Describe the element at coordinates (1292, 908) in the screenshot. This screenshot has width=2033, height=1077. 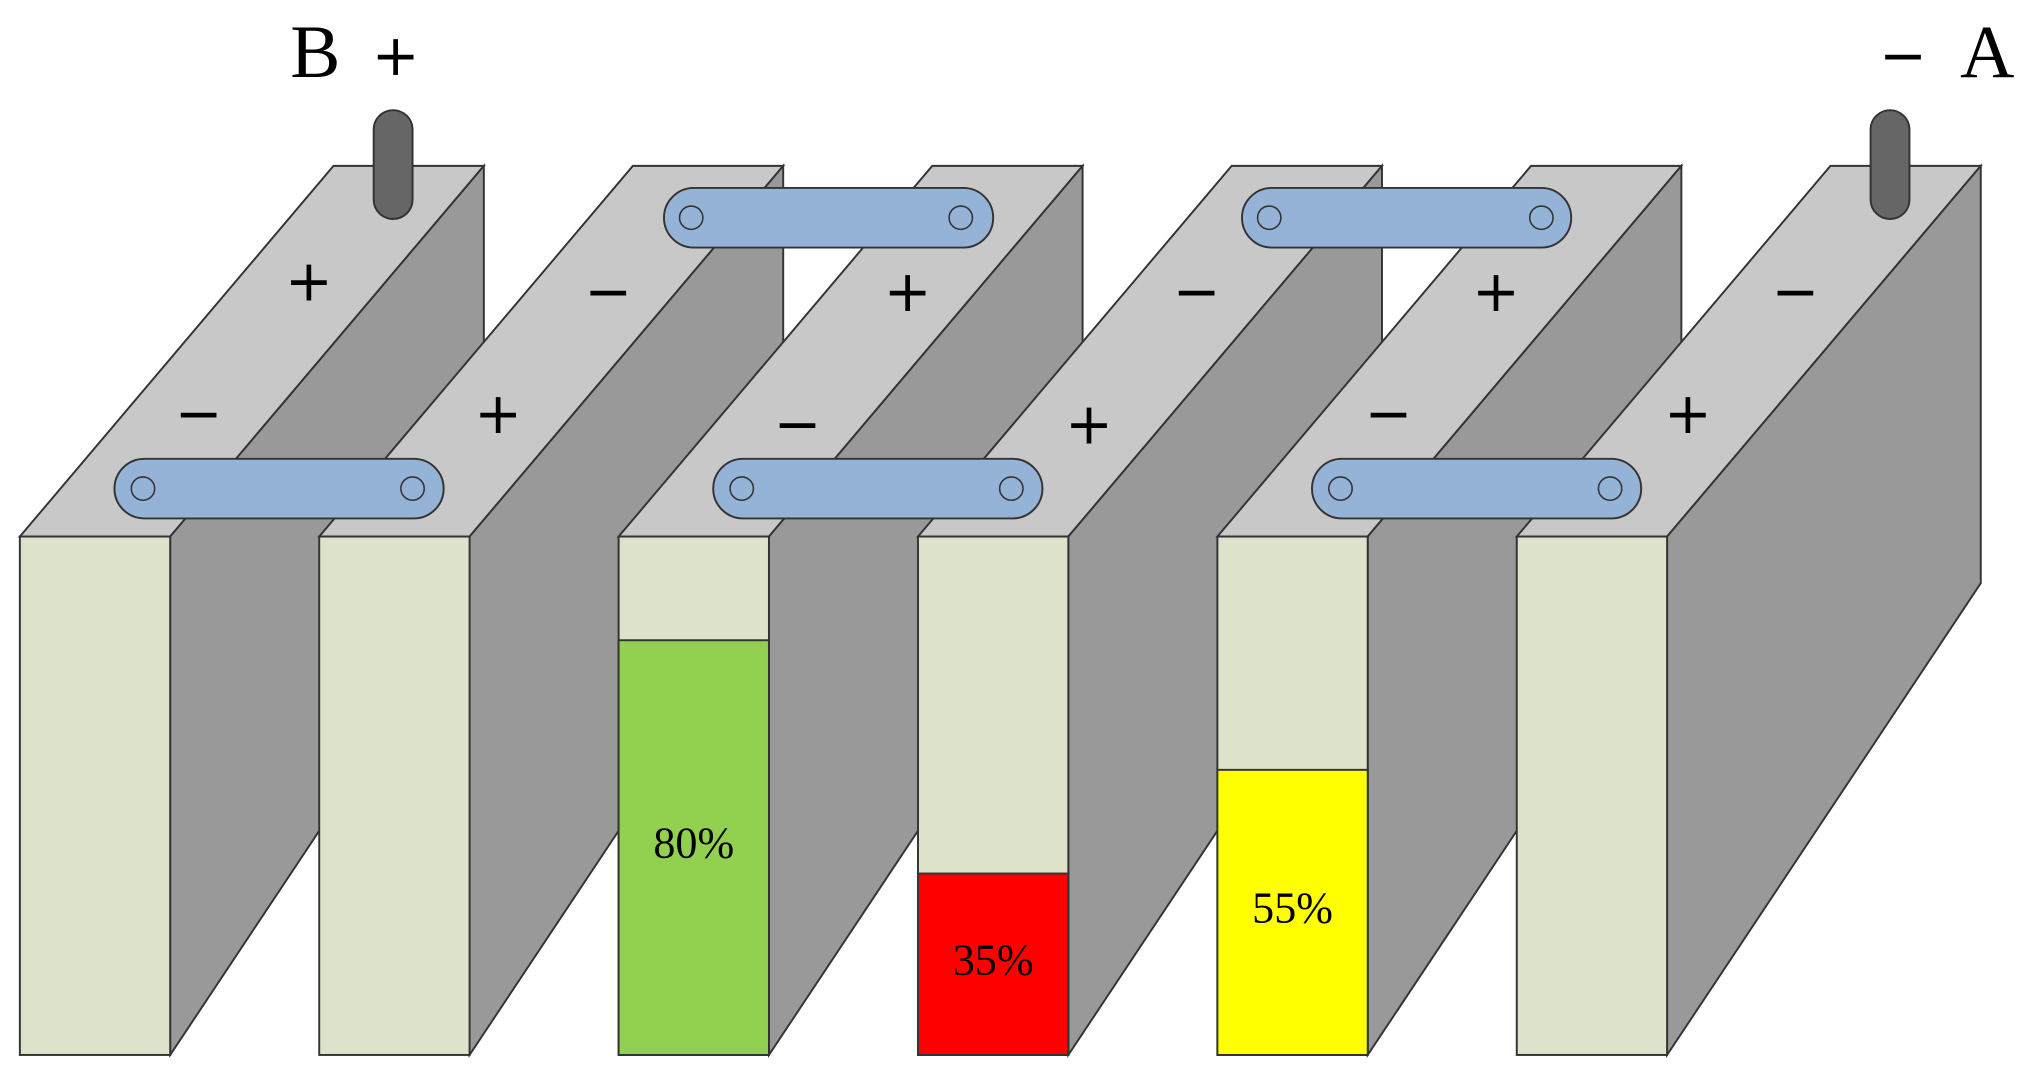
I see `charge-label: 55%` at that location.